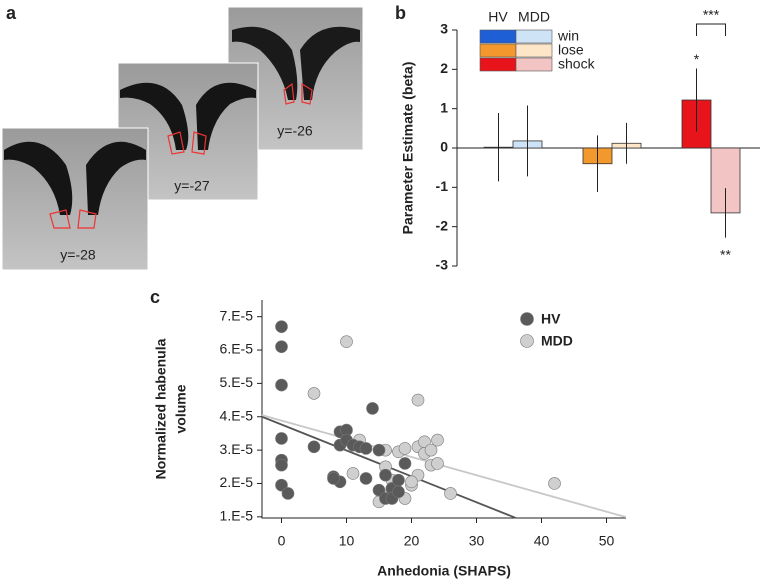  What do you see at coordinates (282, 541) in the screenshot?
I see `x-tick-label: 0` at bounding box center [282, 541].